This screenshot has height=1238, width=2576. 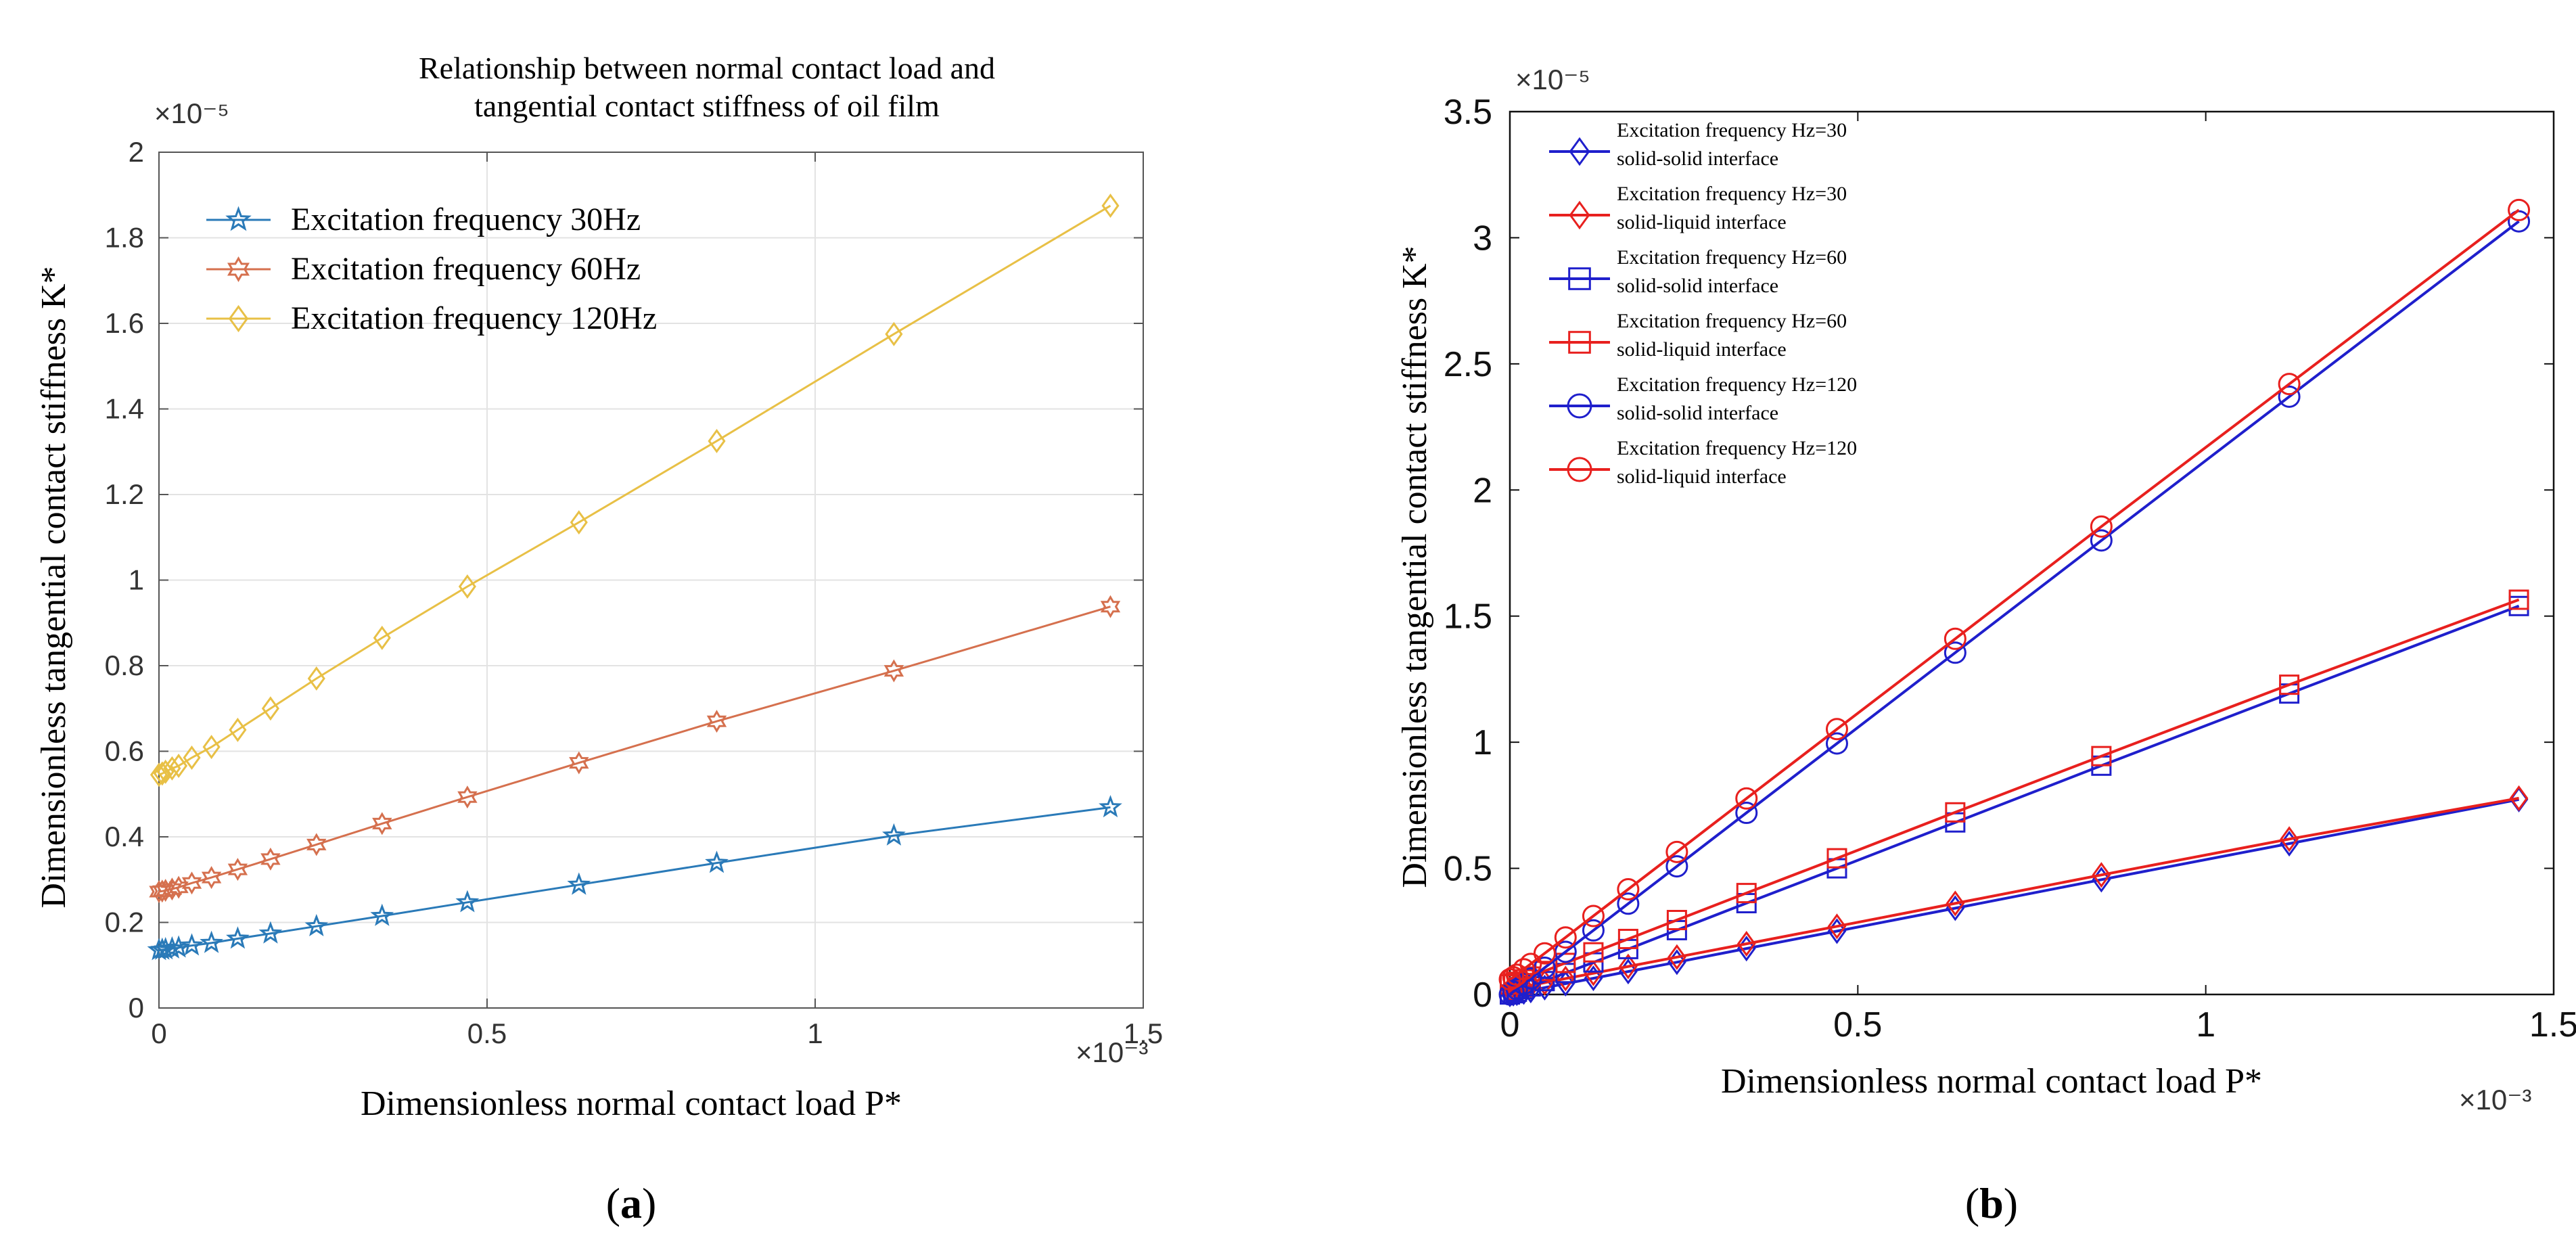 I want to click on panel-a-y-exponent: ×10⁻⁵, so click(x=191, y=113).